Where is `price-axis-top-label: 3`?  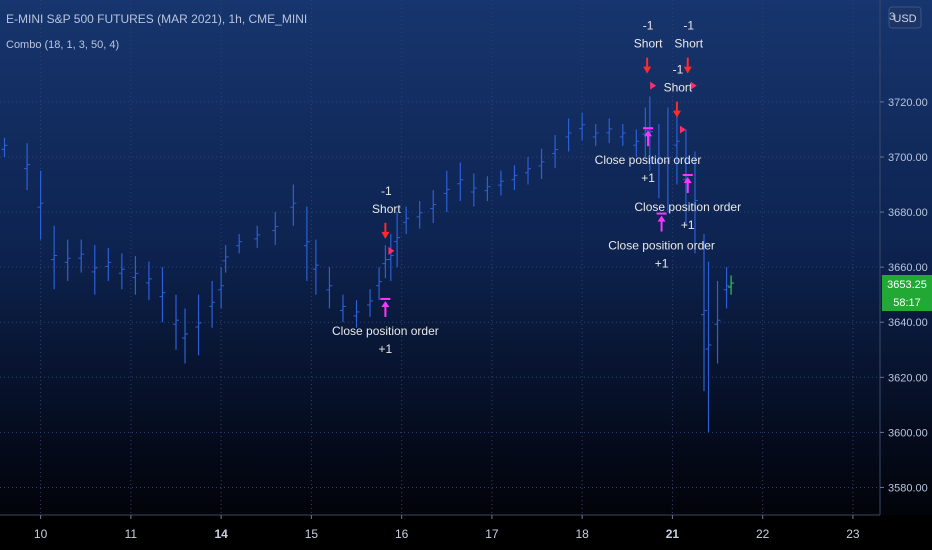 price-axis-top-label: 3 is located at coordinates (892, 17).